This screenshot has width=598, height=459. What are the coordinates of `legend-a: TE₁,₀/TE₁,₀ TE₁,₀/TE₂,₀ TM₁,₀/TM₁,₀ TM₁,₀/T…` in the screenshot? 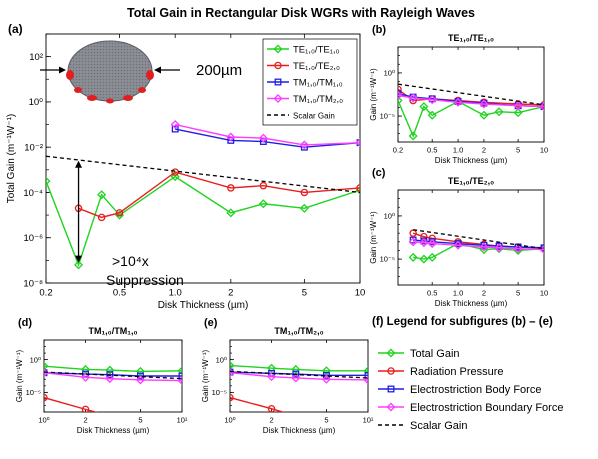 It's located at (310, 82).